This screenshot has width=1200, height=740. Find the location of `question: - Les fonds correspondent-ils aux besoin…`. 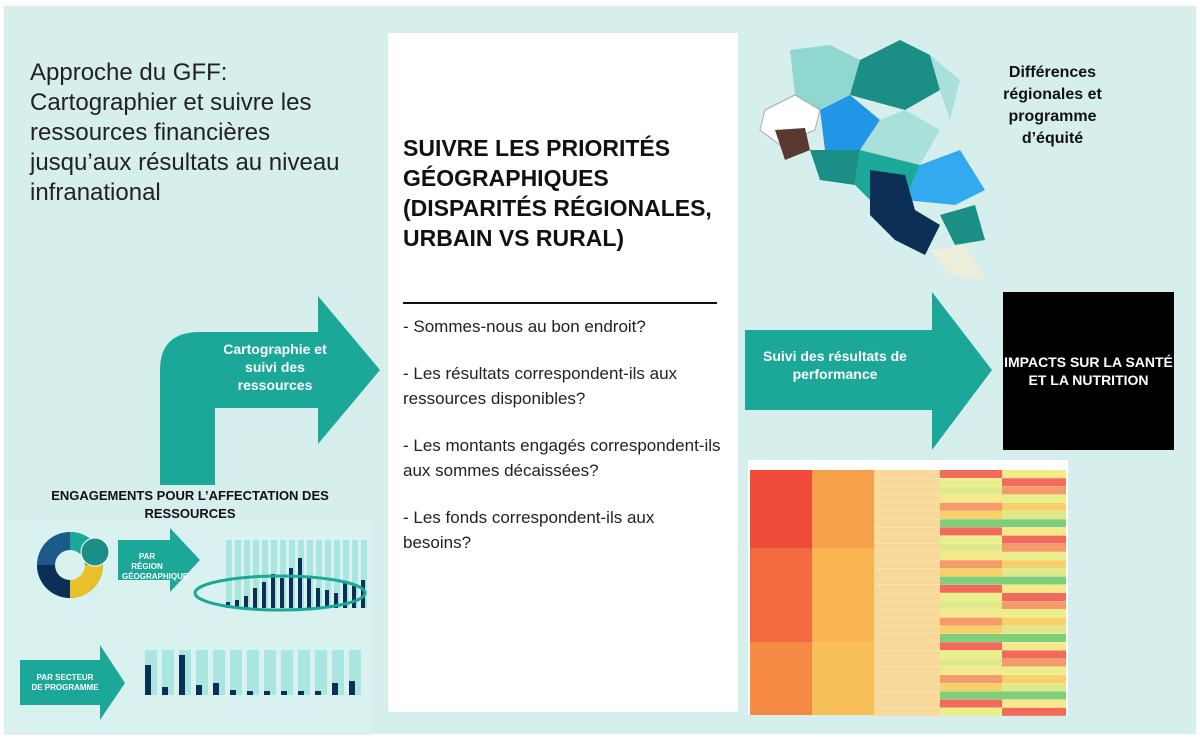

question: - Les fonds correspondent-ils aux besoin… is located at coordinates (529, 530).